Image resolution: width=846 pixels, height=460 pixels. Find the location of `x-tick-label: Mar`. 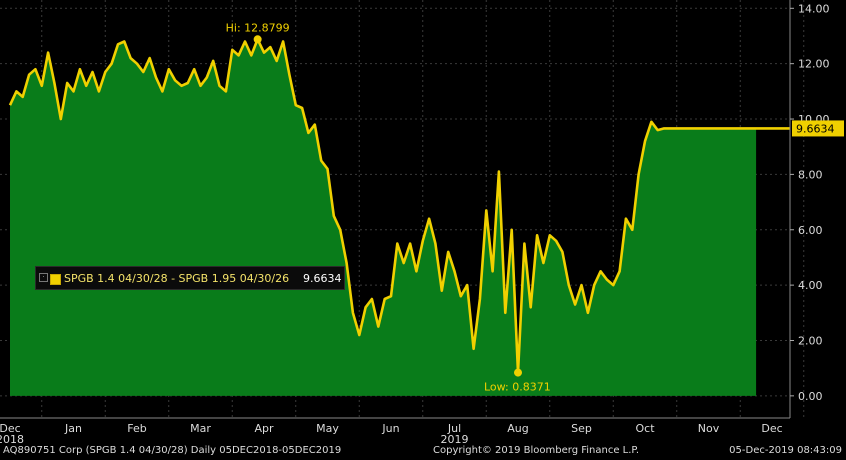

x-tick-label: Mar is located at coordinates (200, 428).